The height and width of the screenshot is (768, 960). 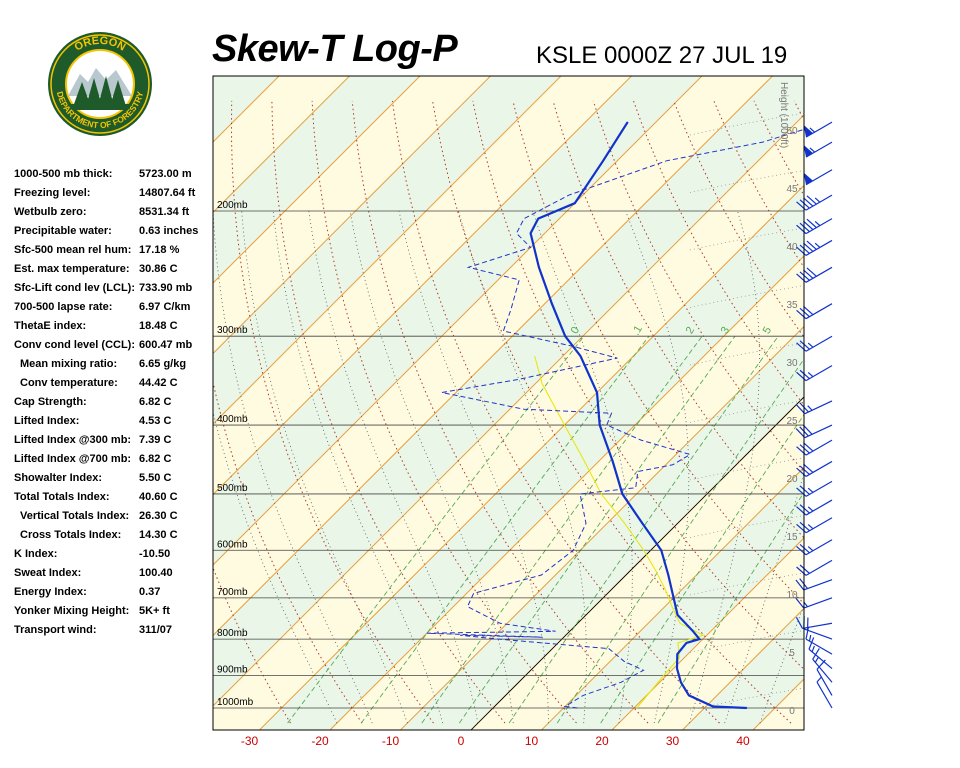 I want to click on index-value: 600.47 mb, so click(x=166, y=345).